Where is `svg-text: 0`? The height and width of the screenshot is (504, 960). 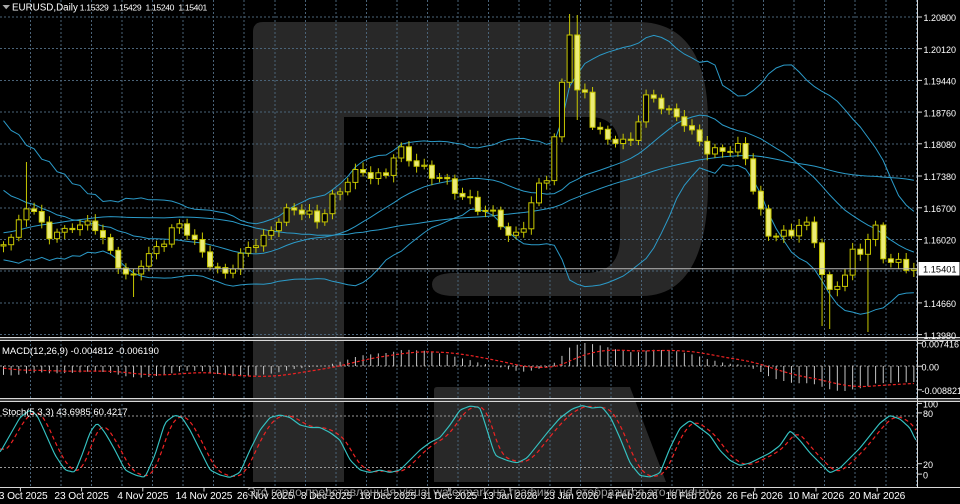
svg-text: 0 is located at coordinates (925, 475).